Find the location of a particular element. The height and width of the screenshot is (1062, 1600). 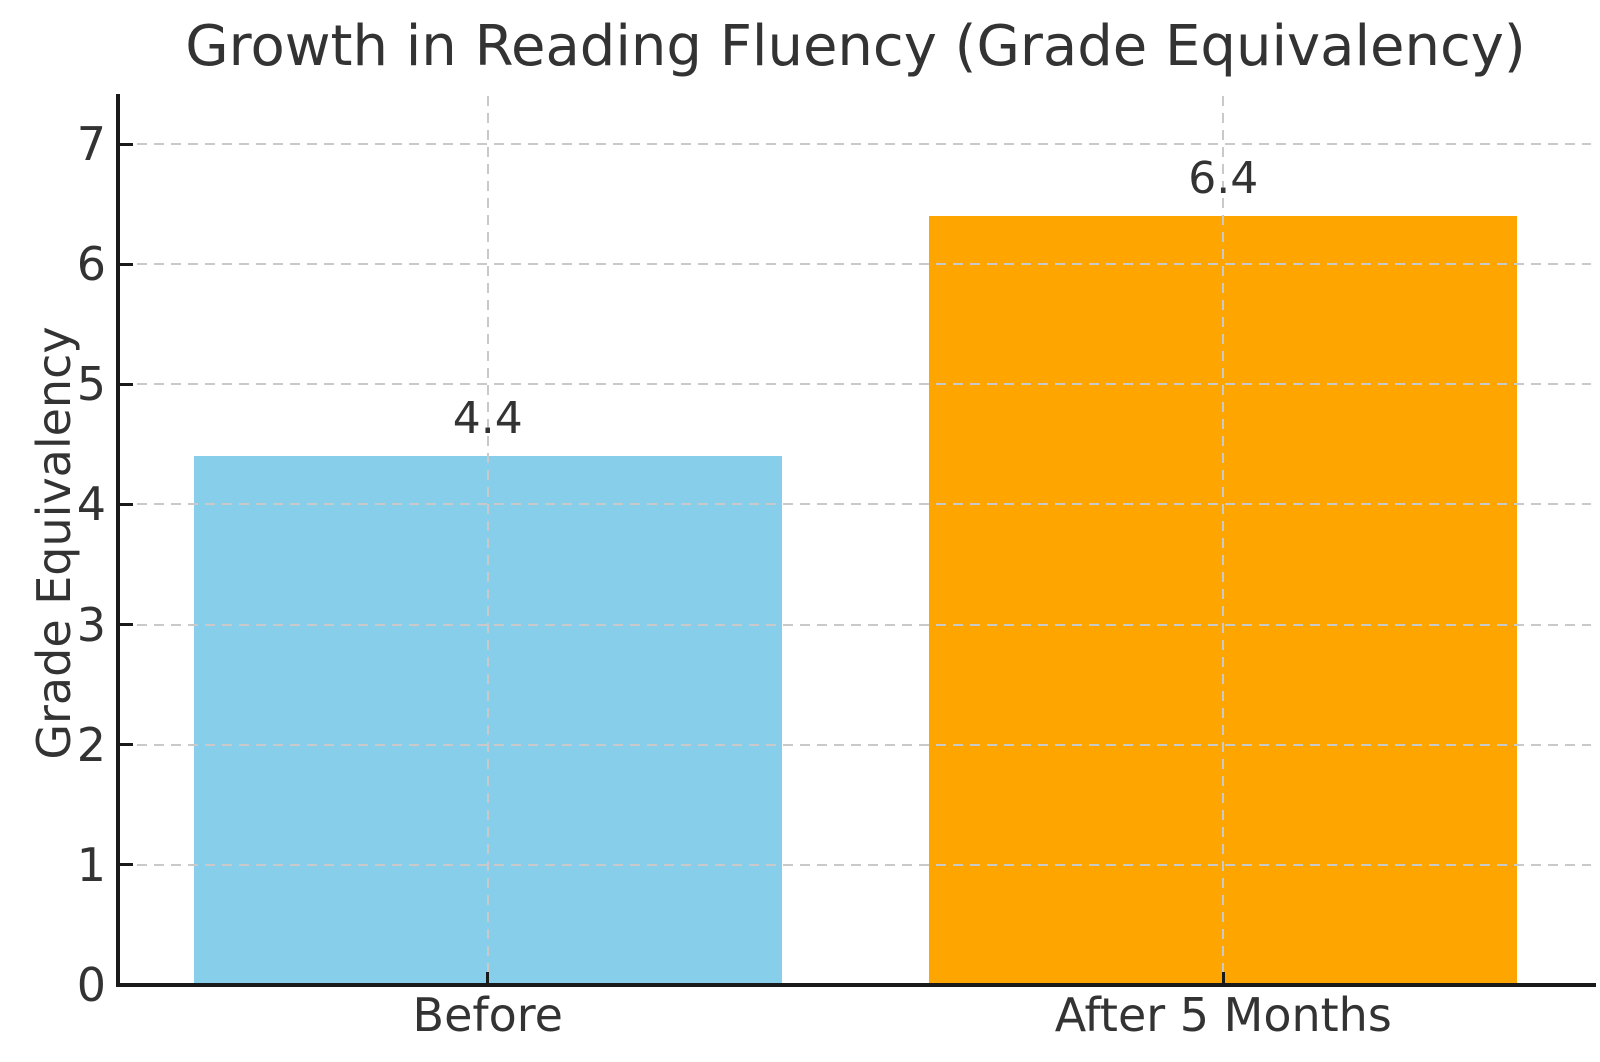

x-tick-label: After 5 Months is located at coordinates (1223, 1015).